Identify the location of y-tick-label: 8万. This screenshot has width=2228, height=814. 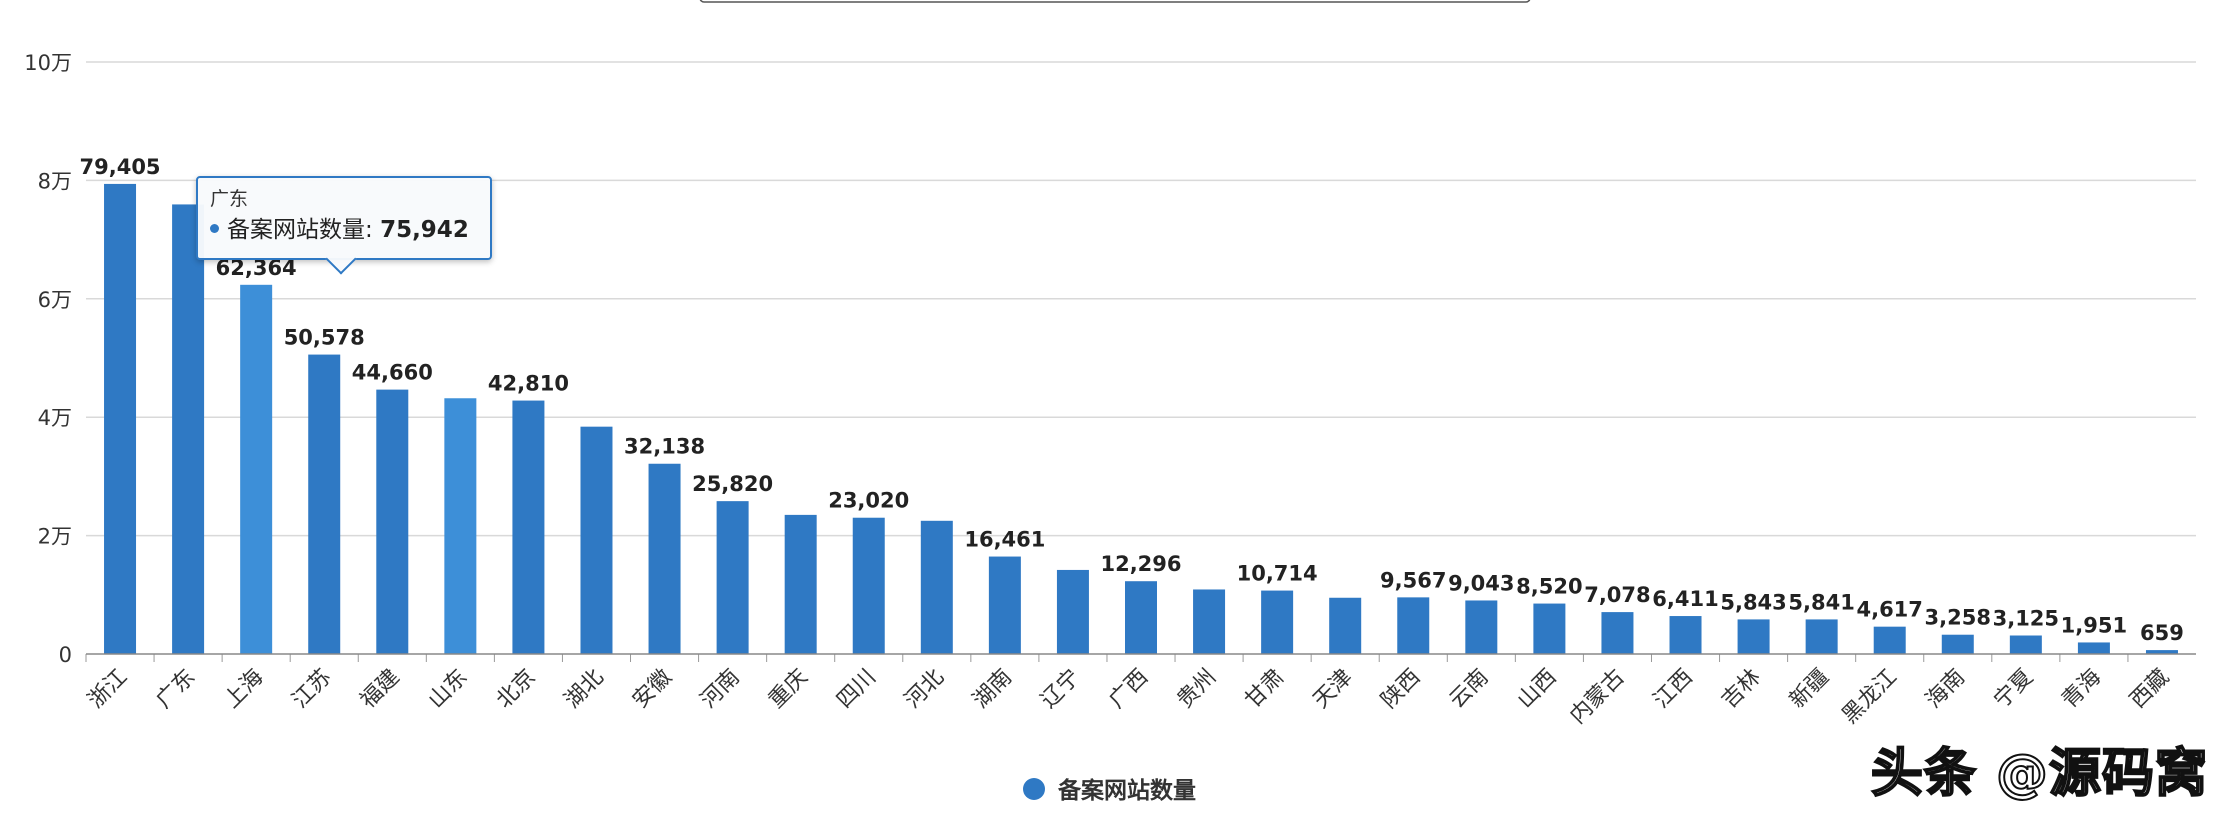
(55, 181).